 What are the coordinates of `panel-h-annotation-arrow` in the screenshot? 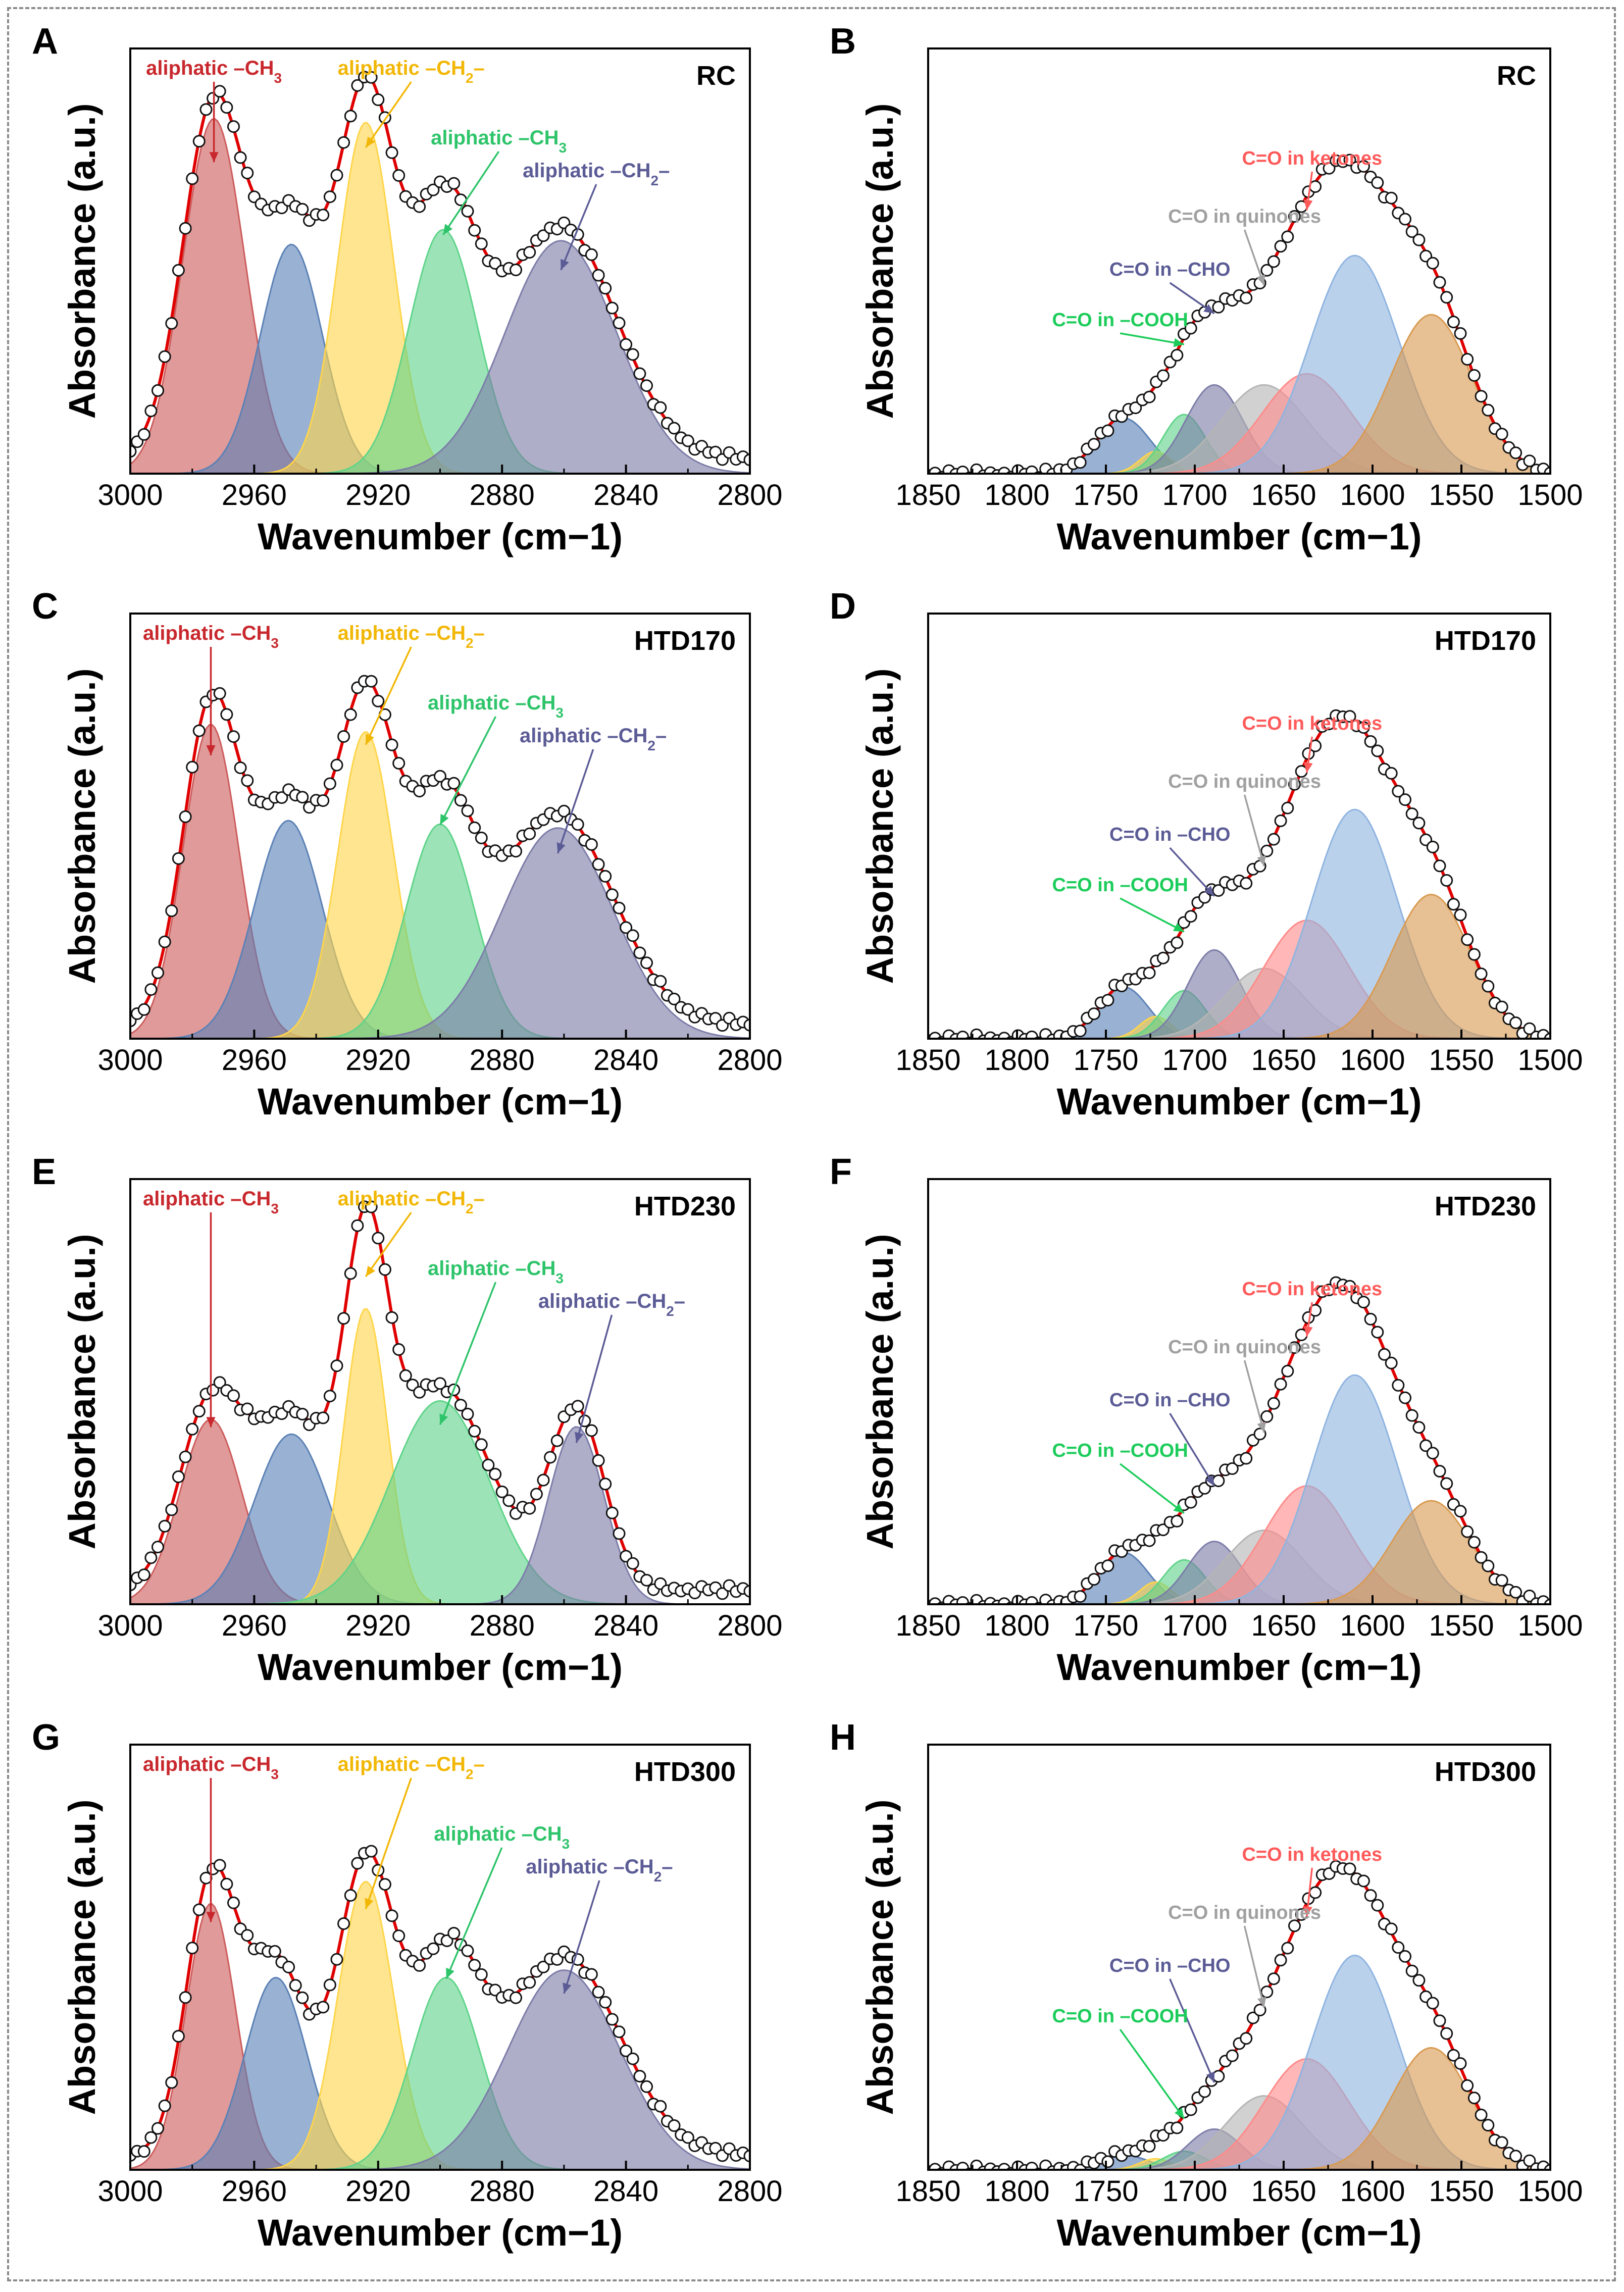 It's located at (1152, 2073).